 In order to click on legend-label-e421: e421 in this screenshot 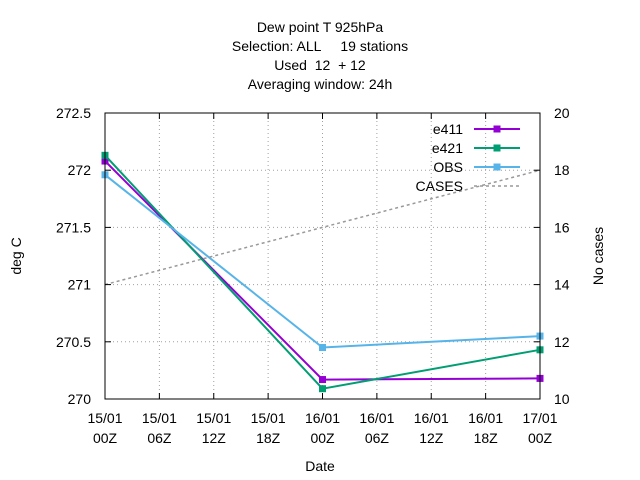, I will do `click(447, 148)`.